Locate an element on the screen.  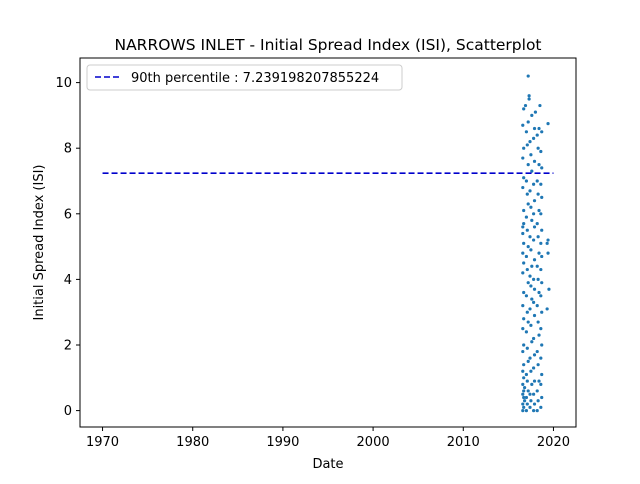
x-tick-label: 2010 is located at coordinates (463, 442).